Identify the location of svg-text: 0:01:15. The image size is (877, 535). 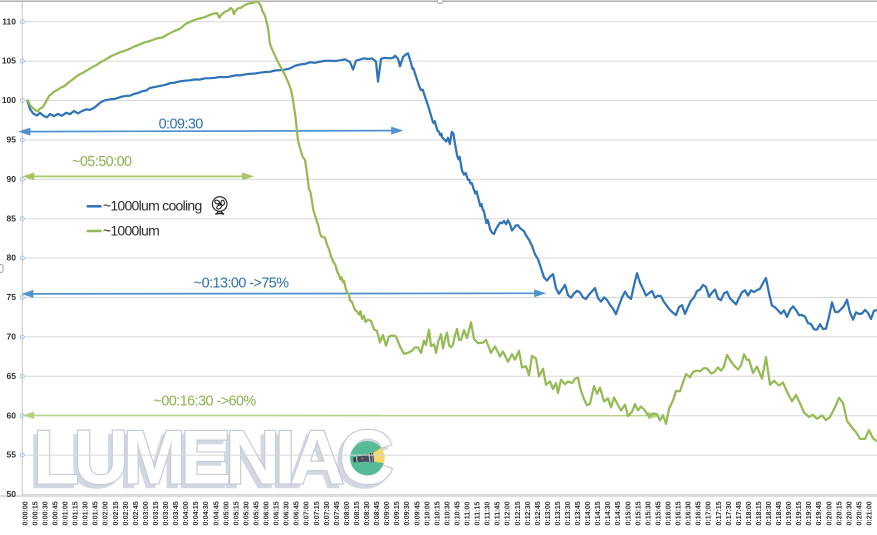
(76, 513).